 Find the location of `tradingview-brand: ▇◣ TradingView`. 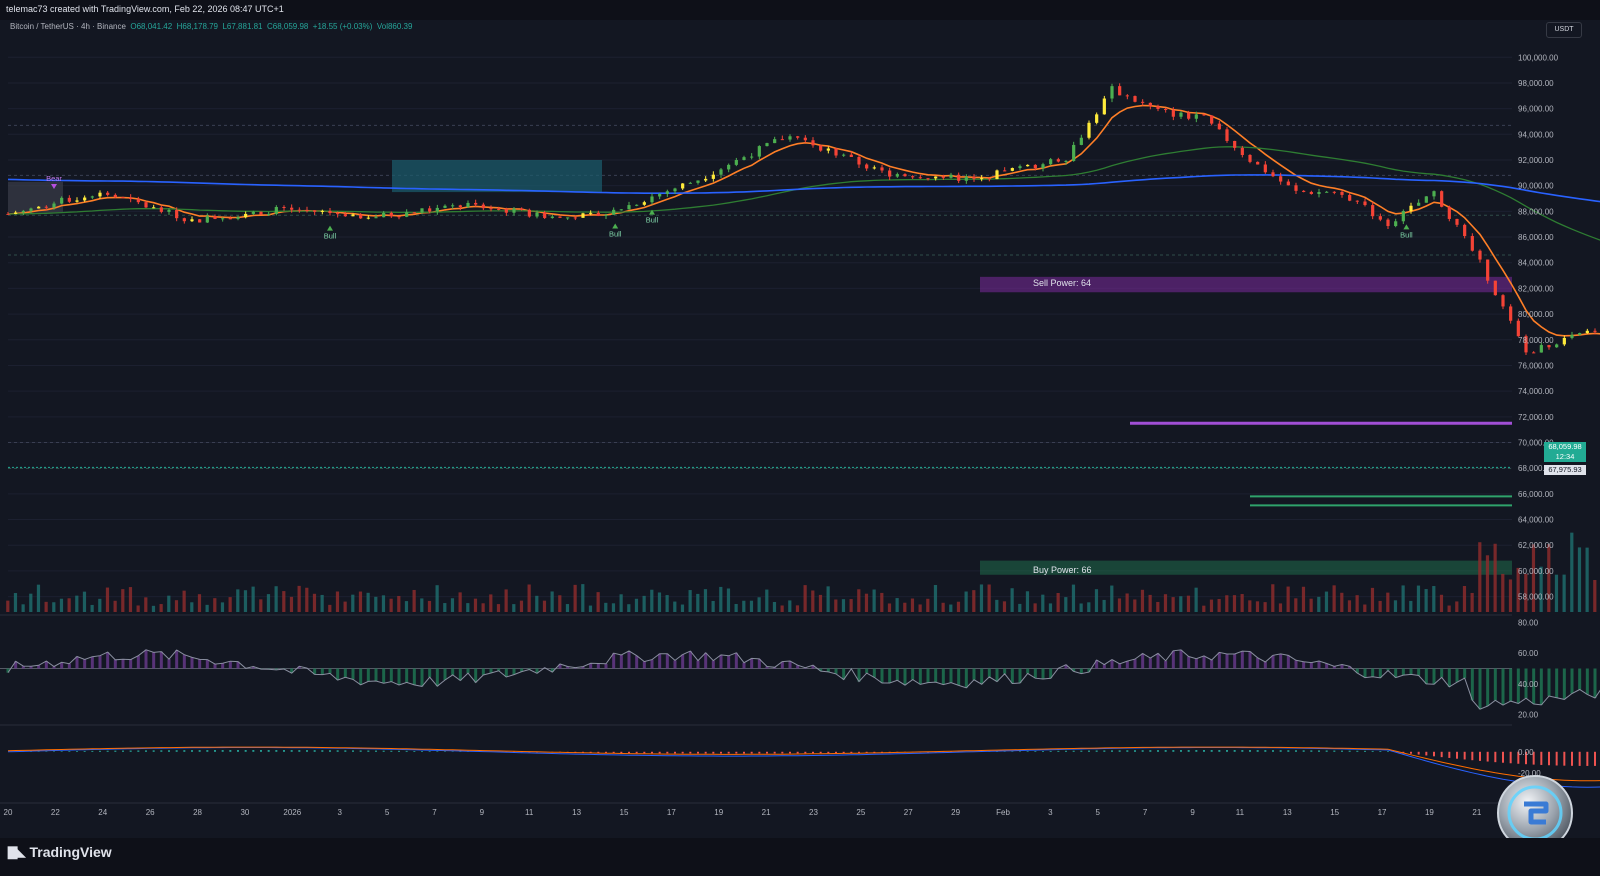

tradingview-brand: ▇◣ TradingView is located at coordinates (60, 852).